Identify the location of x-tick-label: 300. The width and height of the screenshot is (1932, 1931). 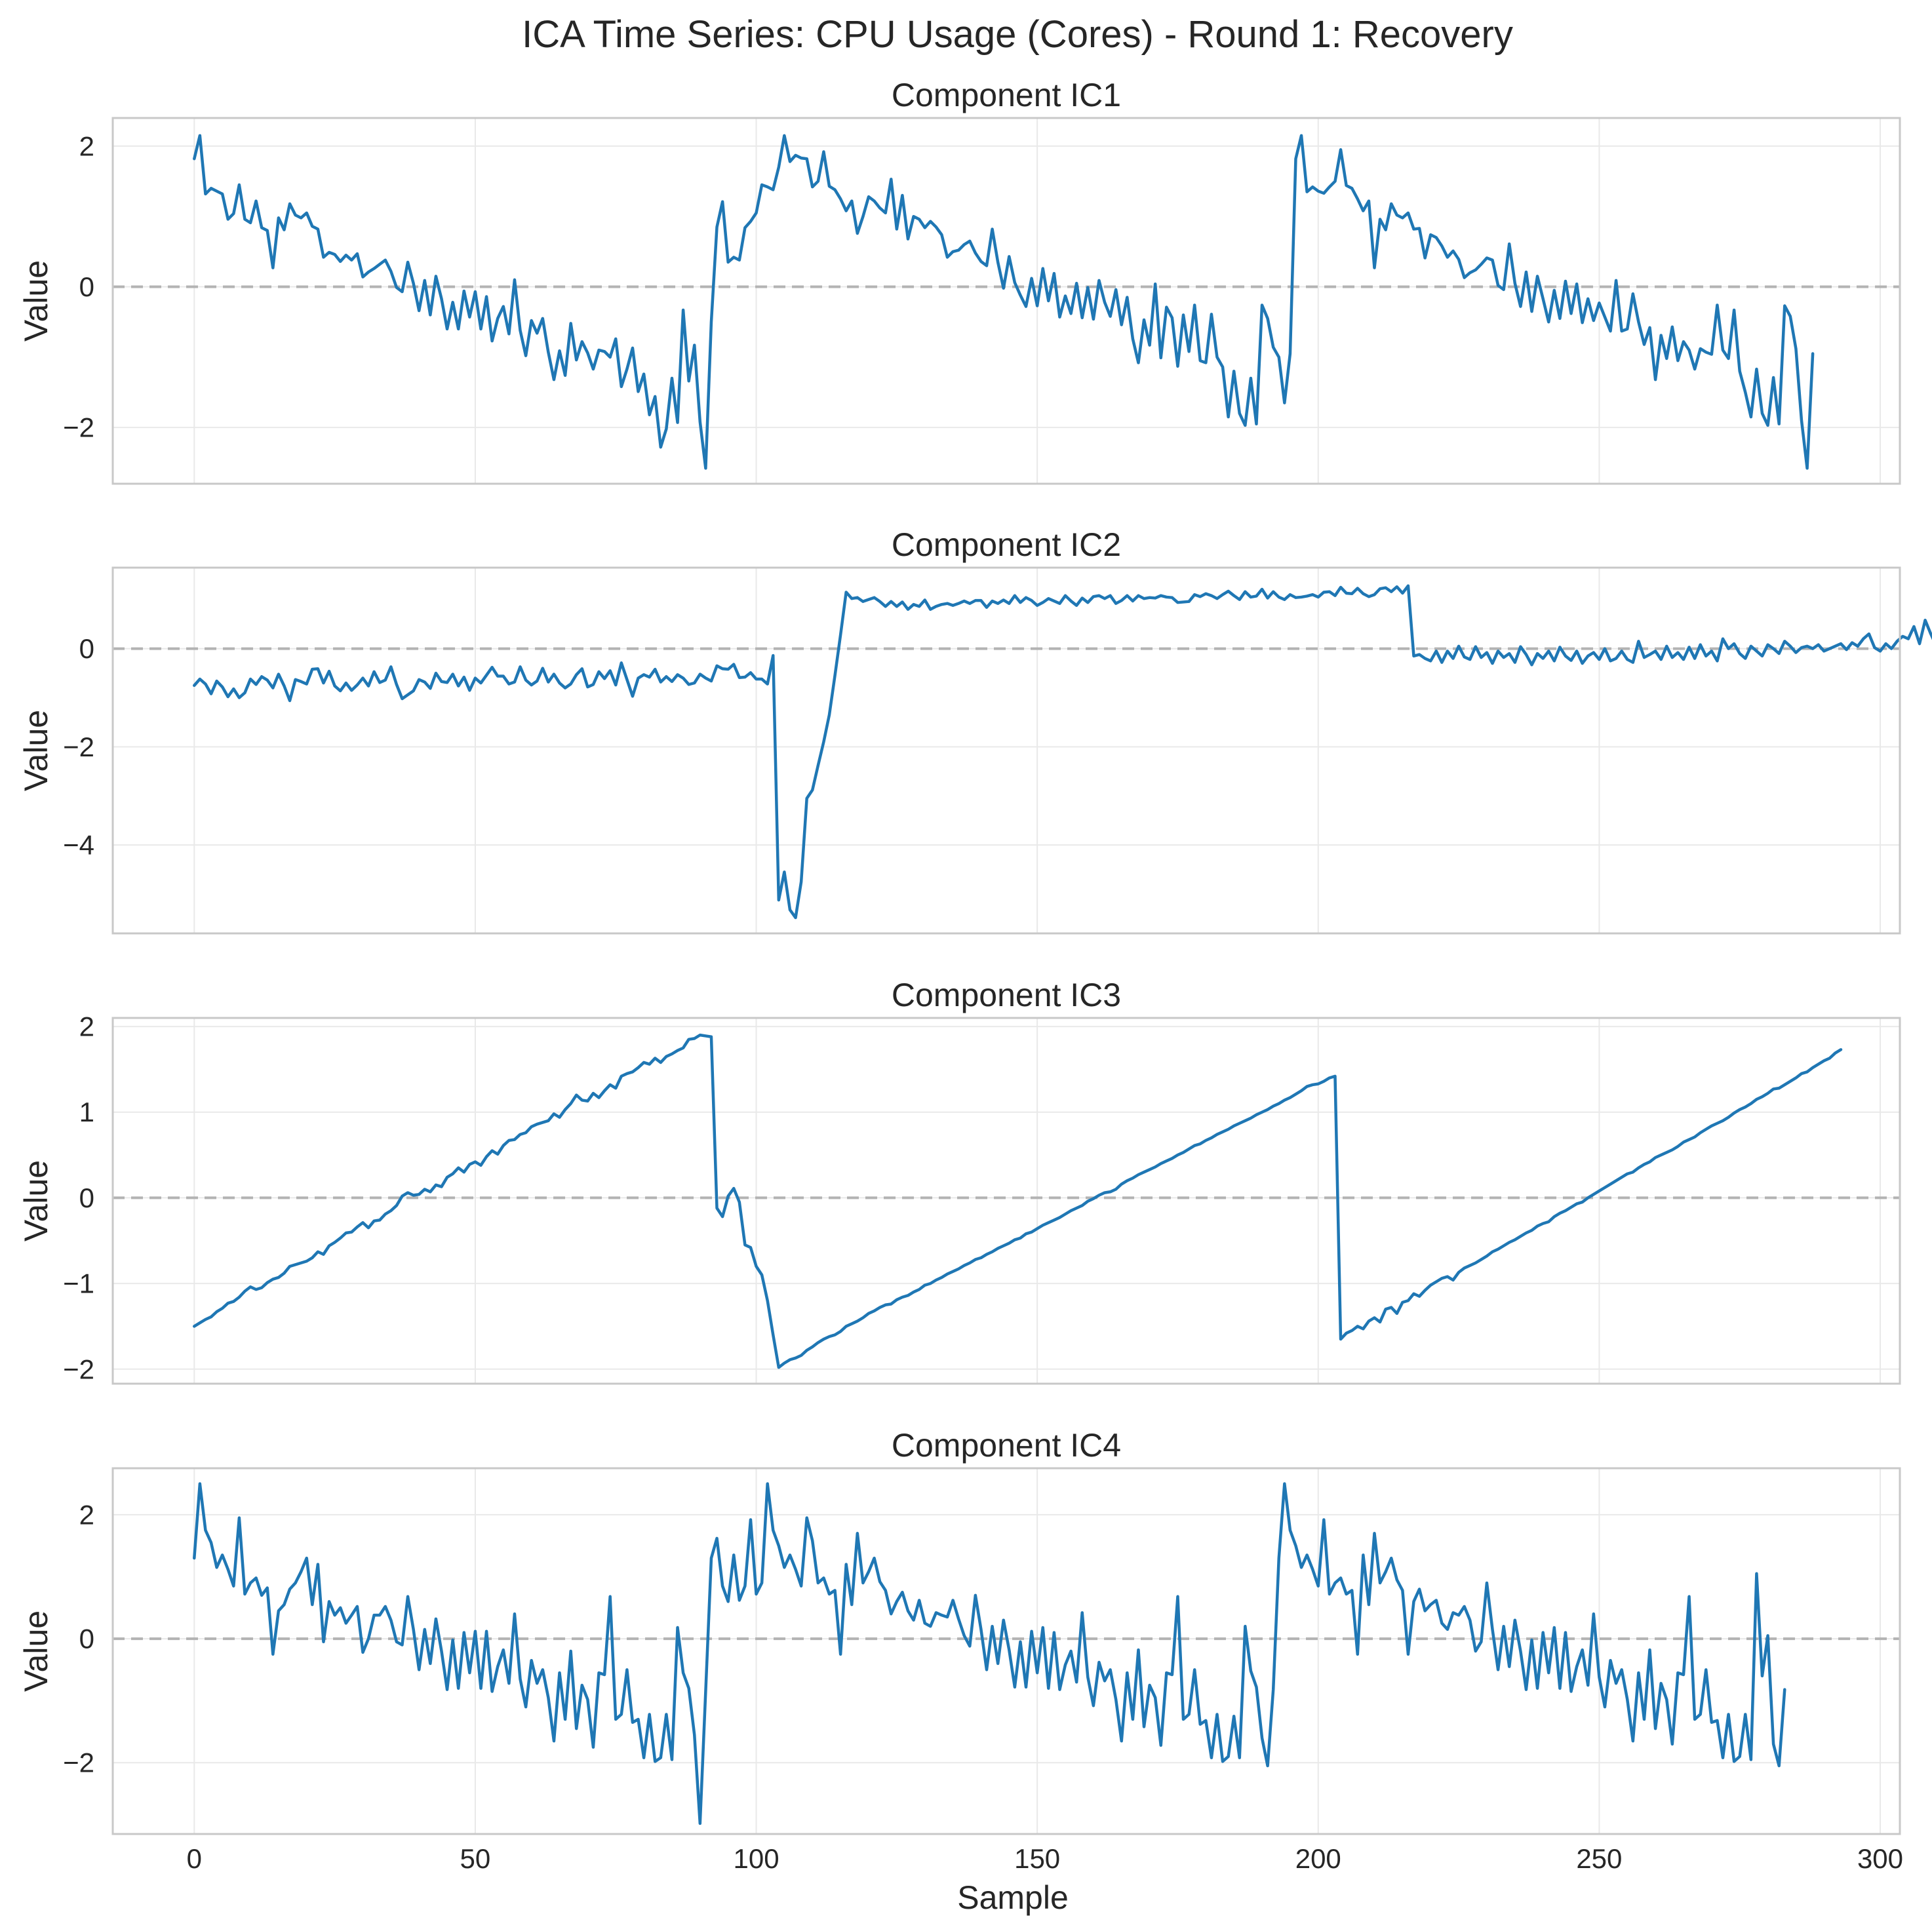
(1880, 1858).